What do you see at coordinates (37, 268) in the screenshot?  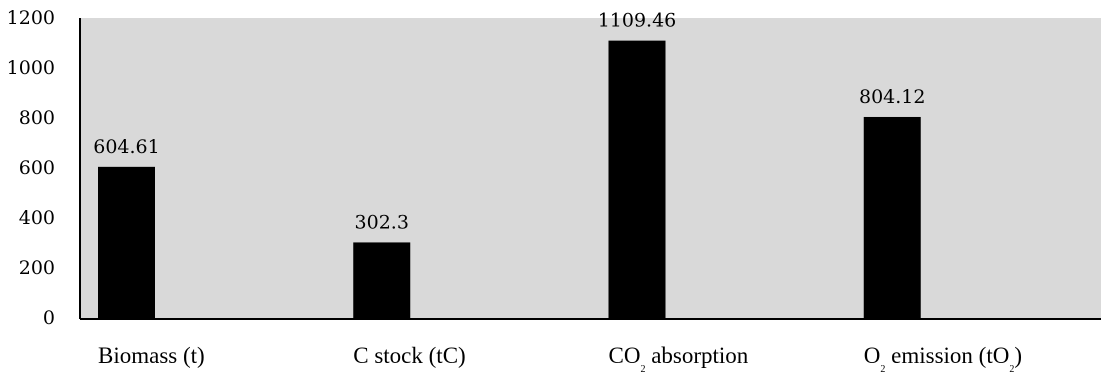 I see `y-tick-label-200: 200` at bounding box center [37, 268].